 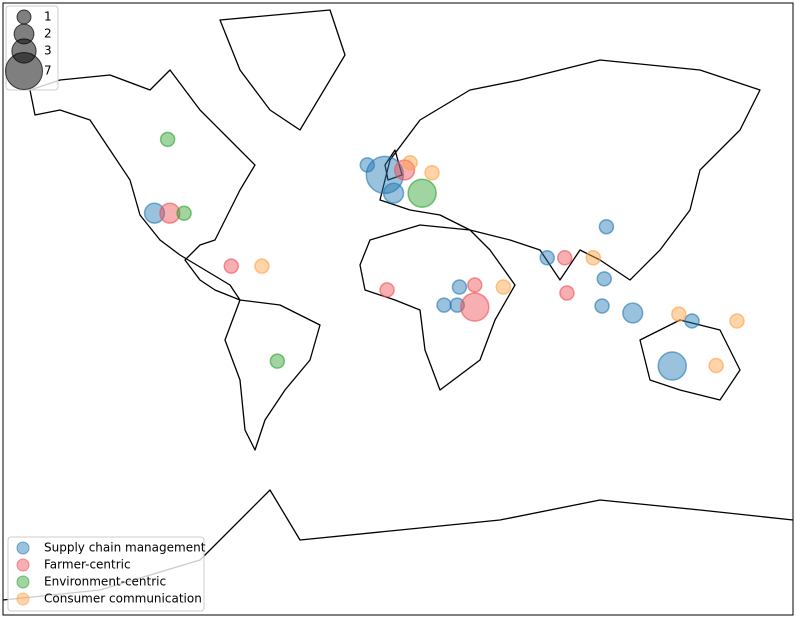 I want to click on legend-label: Consumer communication, so click(x=123, y=599).